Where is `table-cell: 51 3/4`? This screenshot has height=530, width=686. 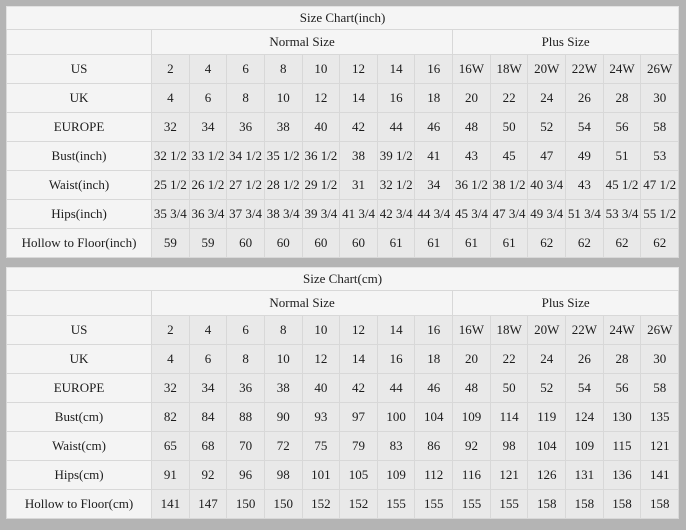
table-cell: 51 3/4 is located at coordinates (584, 214).